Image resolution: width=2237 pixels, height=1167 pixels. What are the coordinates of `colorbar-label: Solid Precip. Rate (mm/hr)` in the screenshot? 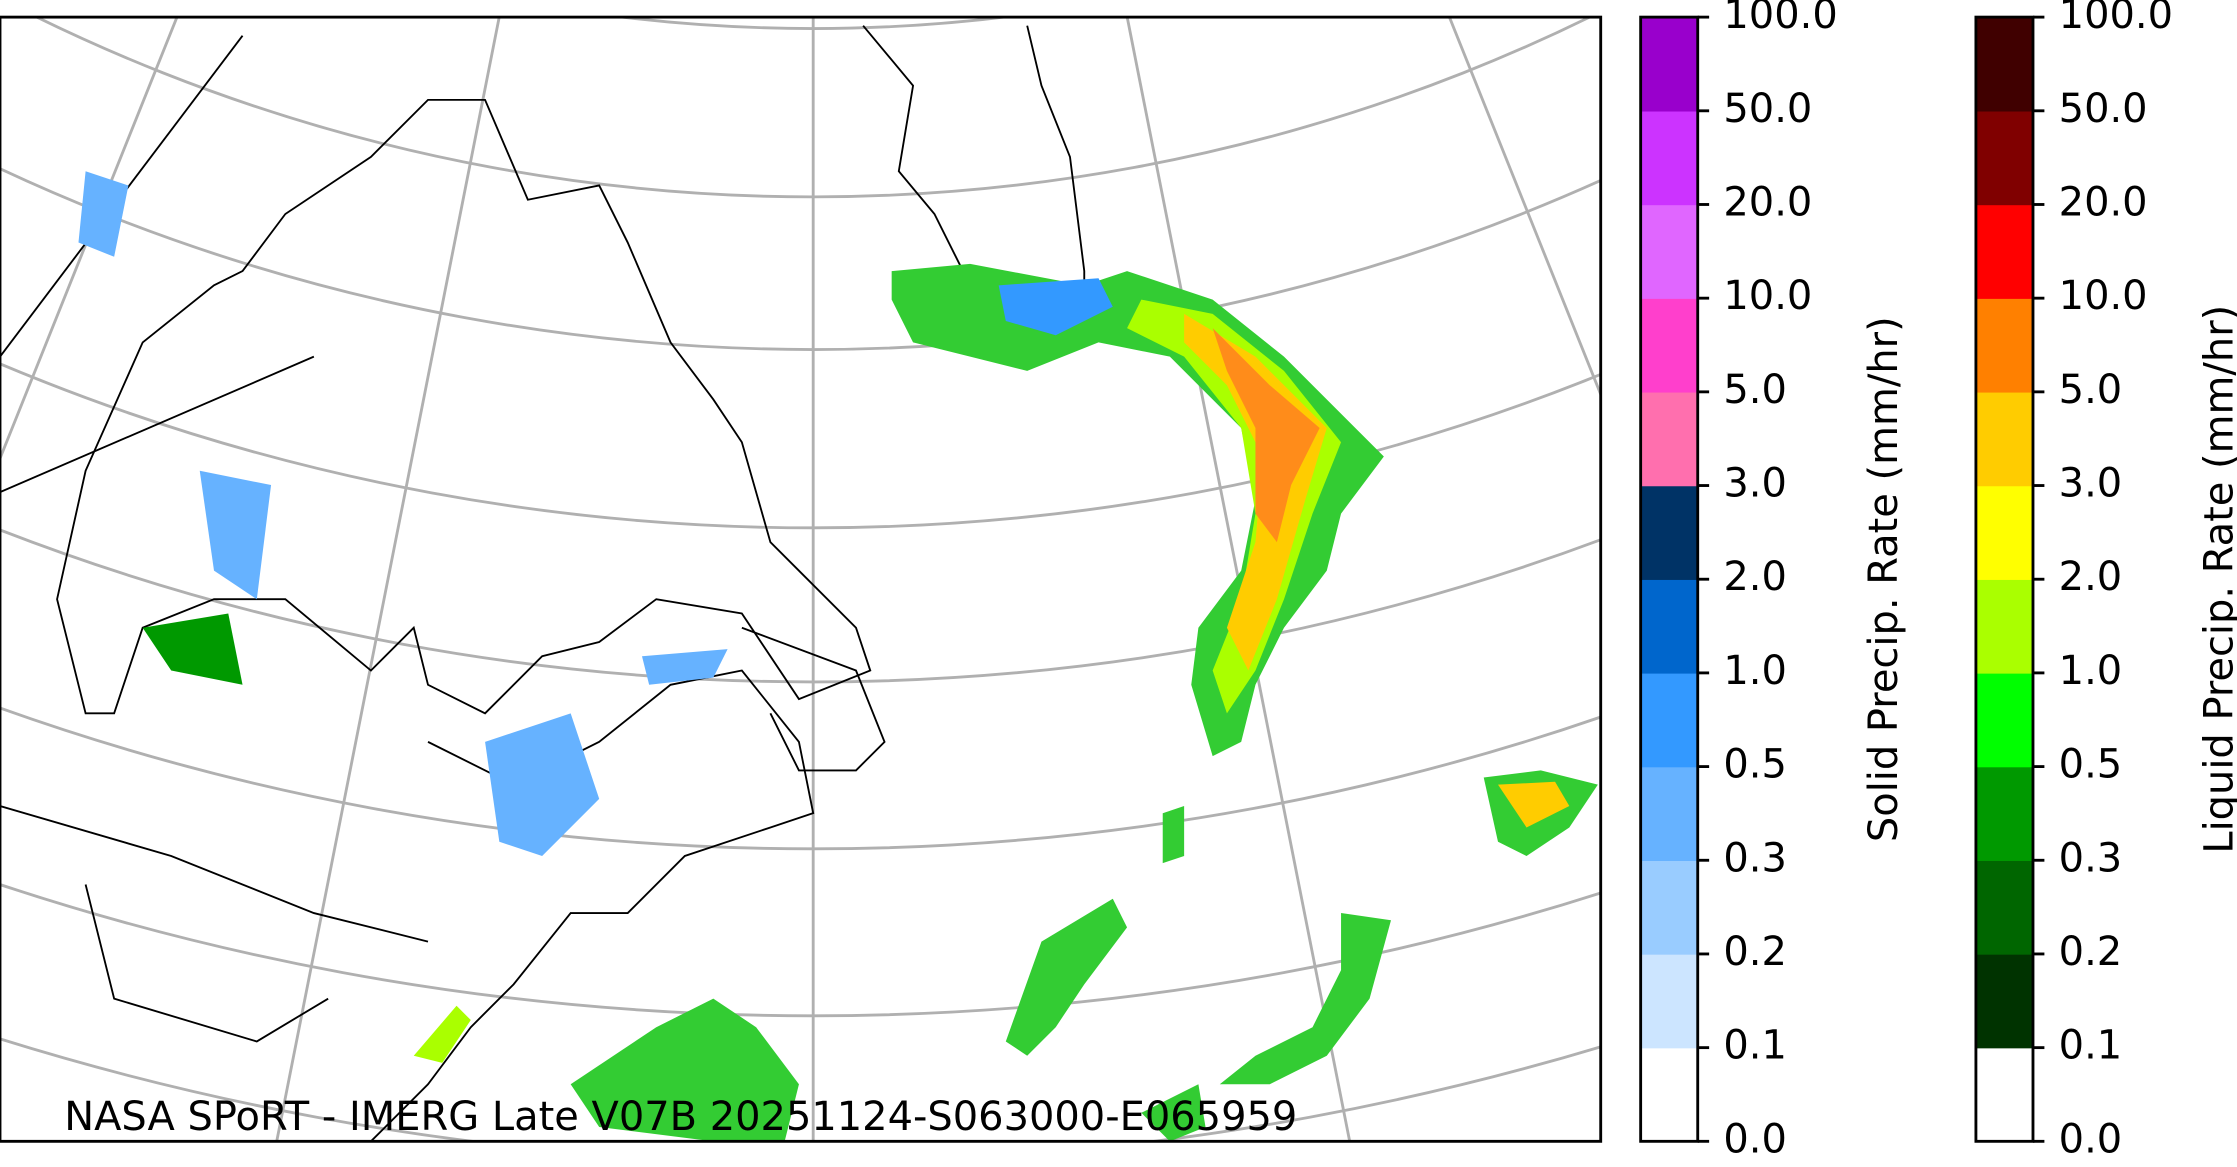 It's located at (1884, 579).